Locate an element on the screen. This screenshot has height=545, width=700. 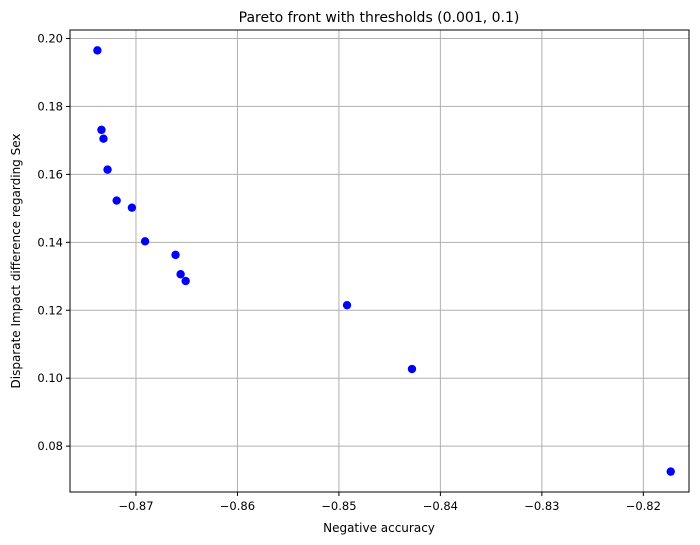
y-tick-label: 0.08 is located at coordinates (50, 446).